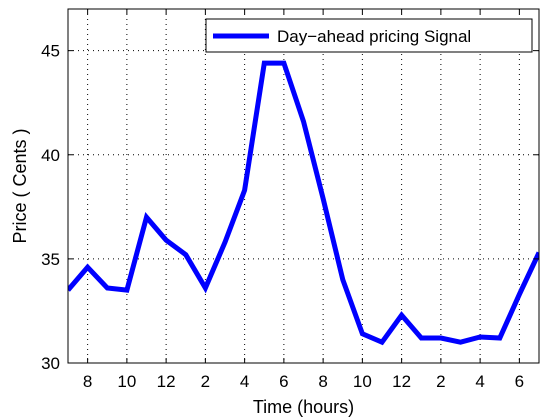 The height and width of the screenshot is (420, 550). Describe the element at coordinates (374, 36) in the screenshot. I see `legend-entry-label: Day−ahead pricing Signal` at that location.